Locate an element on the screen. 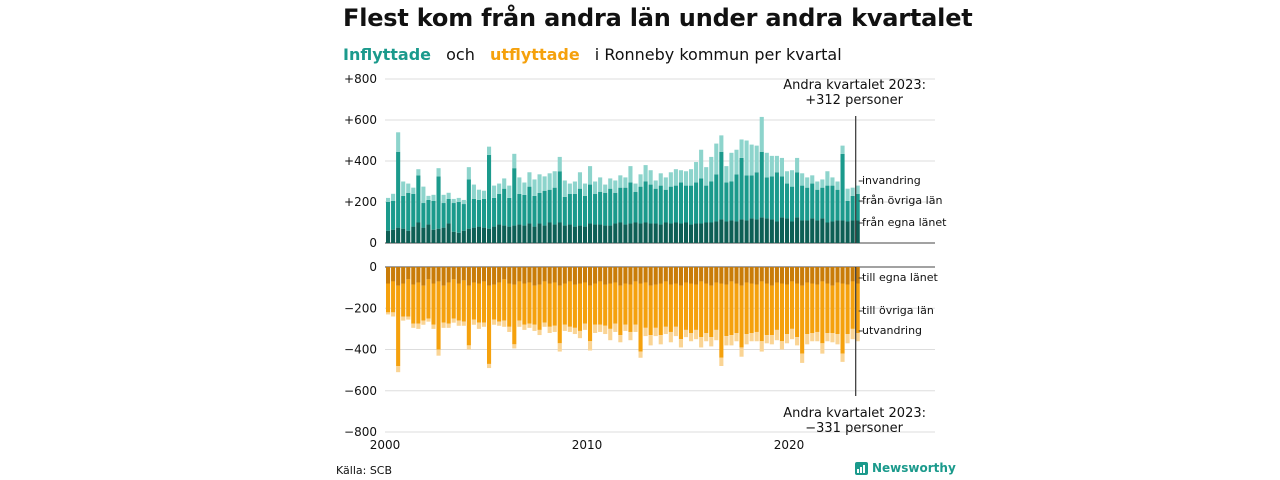 The height and width of the screenshot is (480, 1280). source-note: Källa: SCB is located at coordinates (364, 470).